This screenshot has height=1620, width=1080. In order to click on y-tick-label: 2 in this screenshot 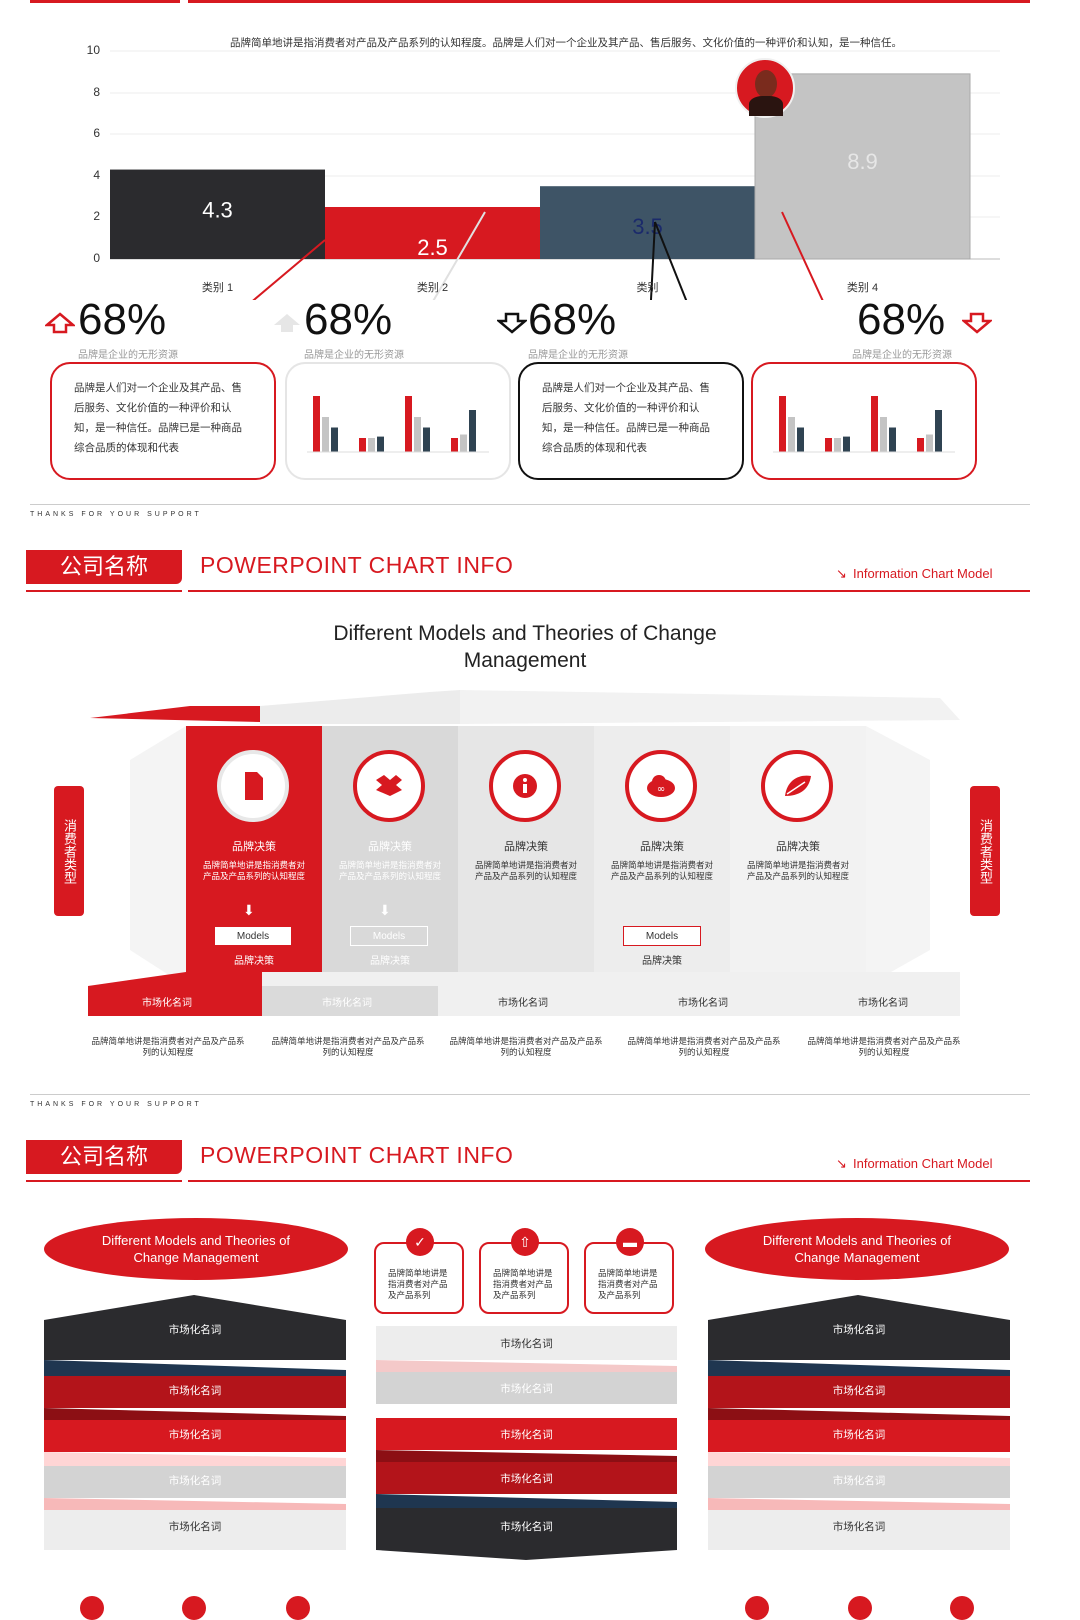, I will do `click(96, 216)`.